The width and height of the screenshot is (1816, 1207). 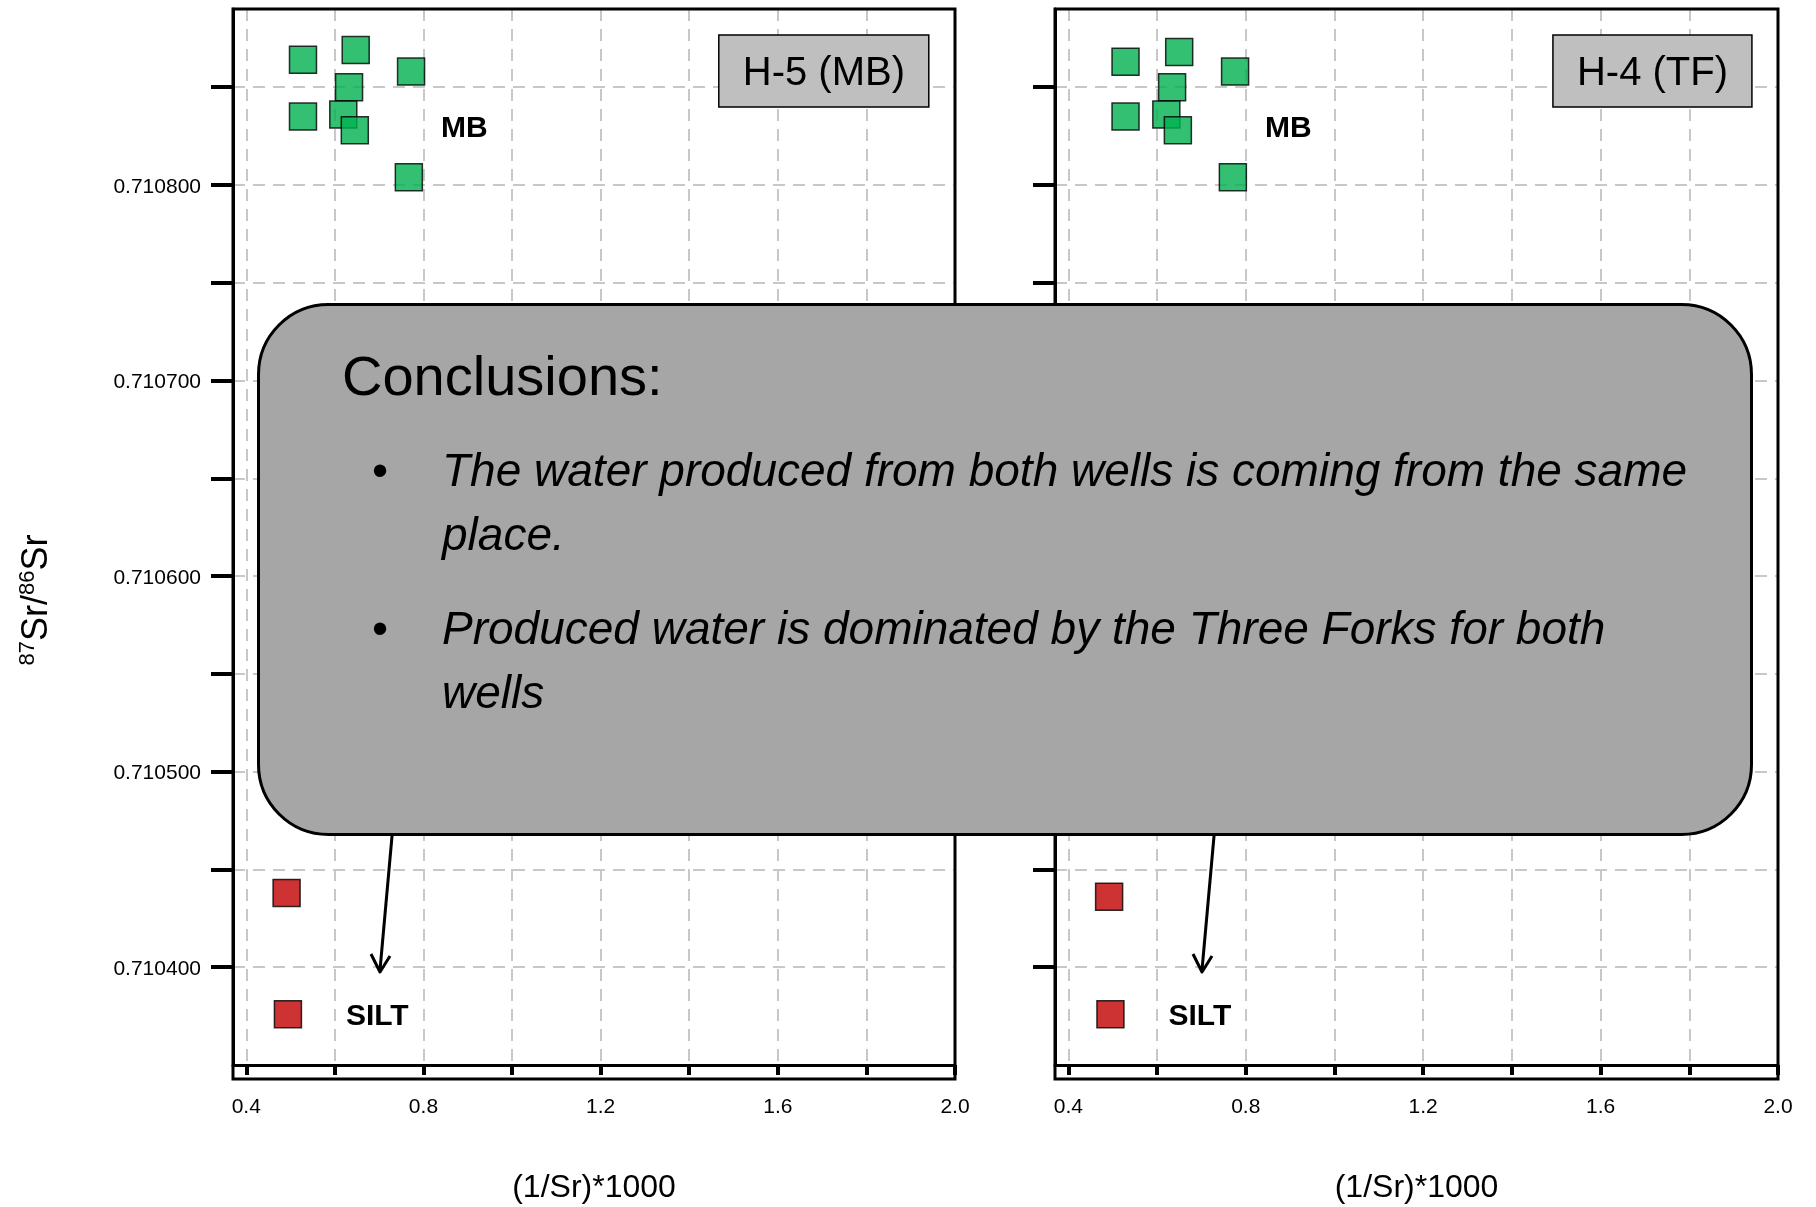 What do you see at coordinates (503, 375) in the screenshot?
I see `text: Conclusions:` at bounding box center [503, 375].